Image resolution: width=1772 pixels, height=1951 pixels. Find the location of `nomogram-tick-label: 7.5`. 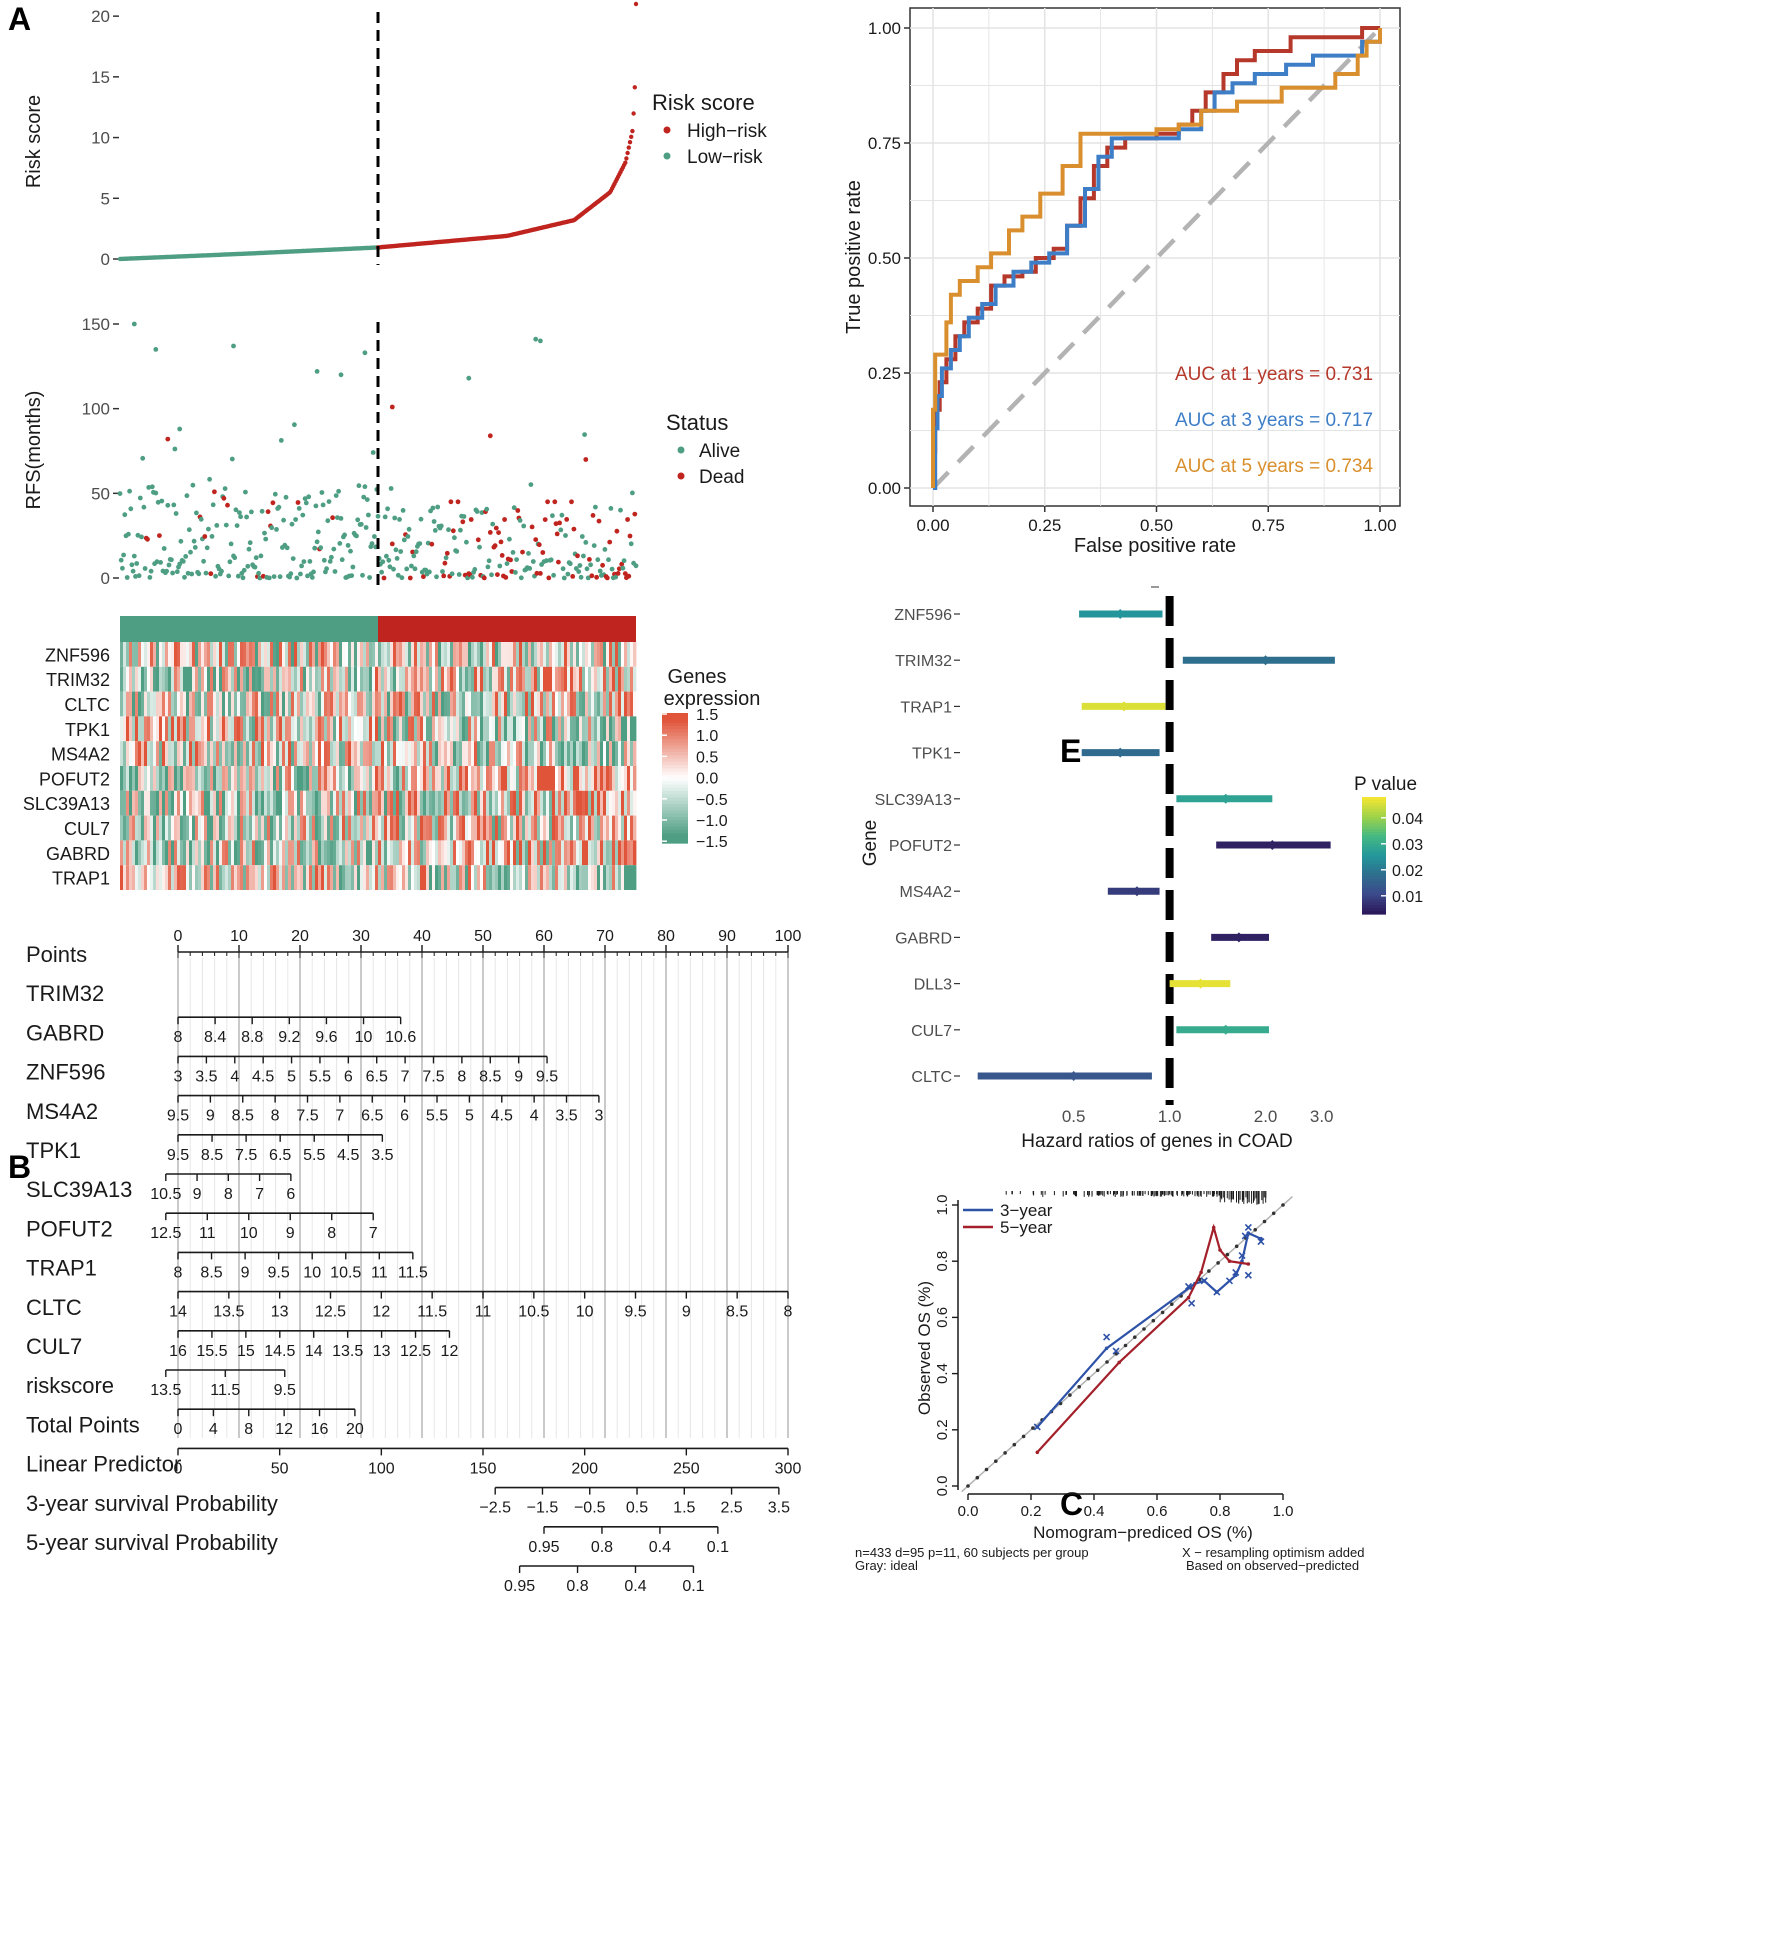

nomogram-tick-label: 7.5 is located at coordinates (433, 1076).